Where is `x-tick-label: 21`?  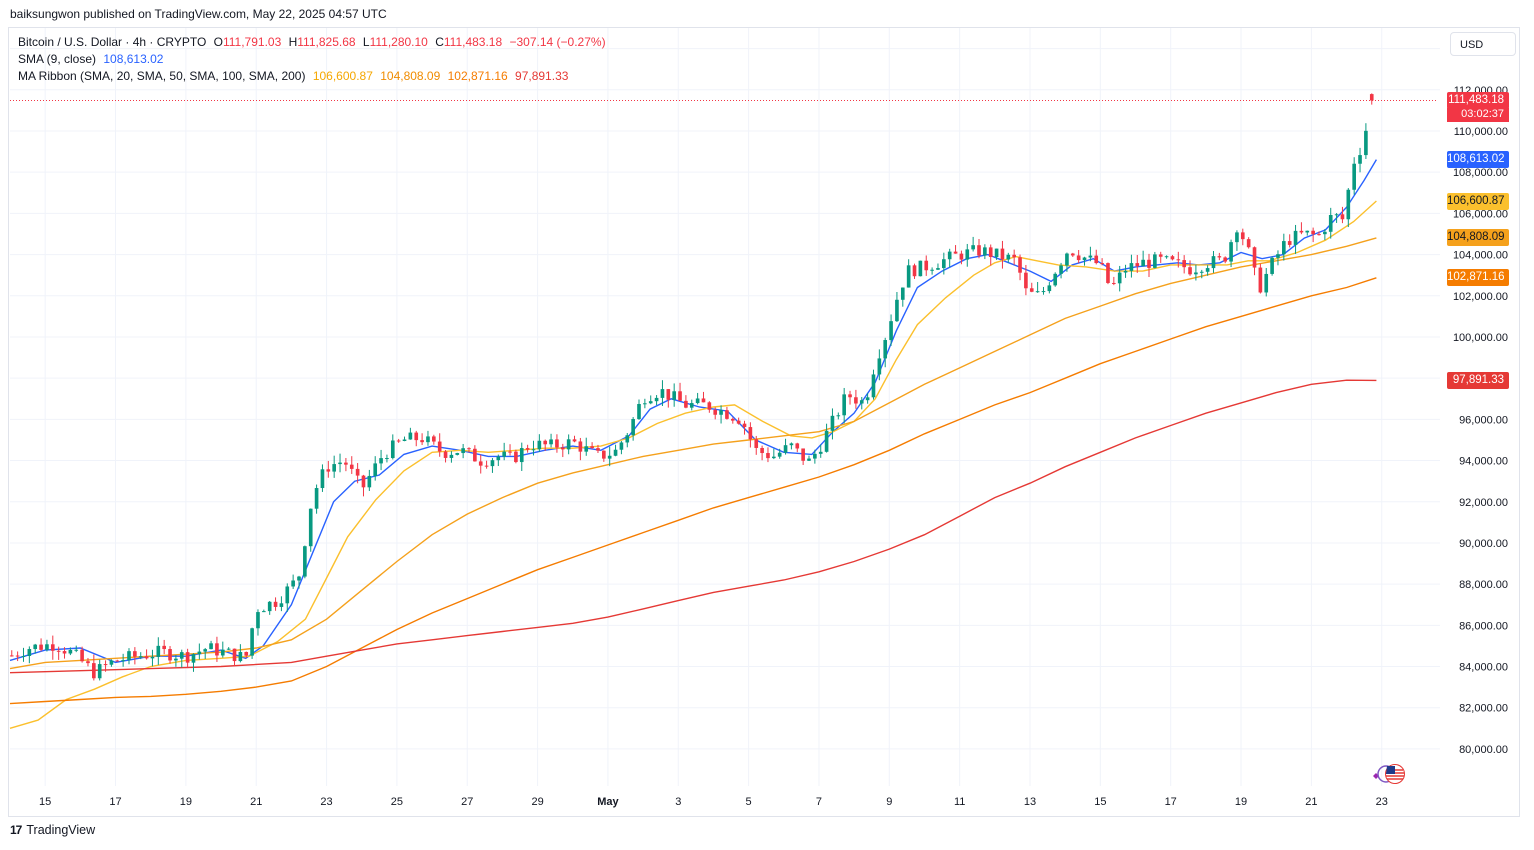
x-tick-label: 21 is located at coordinates (256, 802).